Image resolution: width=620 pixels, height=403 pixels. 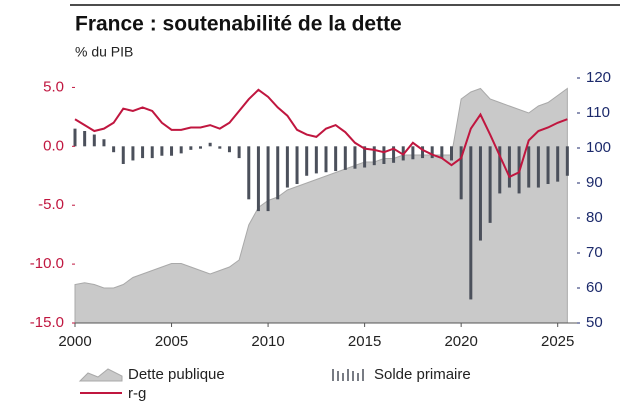 What do you see at coordinates (594, 322) in the screenshot?
I see `y2-tick-label: 50` at bounding box center [594, 322].